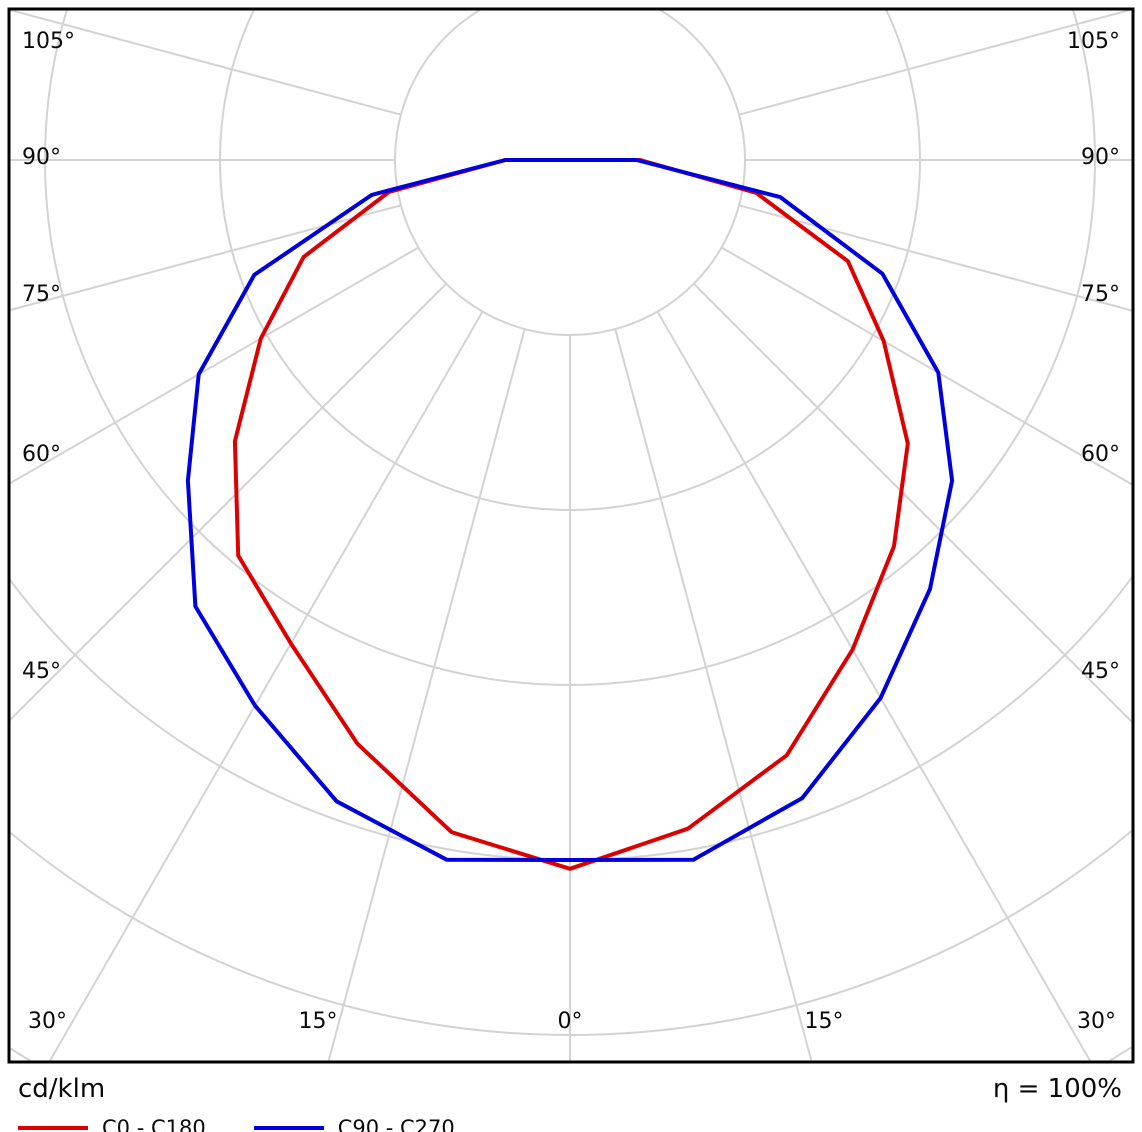  I want to click on legend-line-c90-c270, so click(288, 1128).